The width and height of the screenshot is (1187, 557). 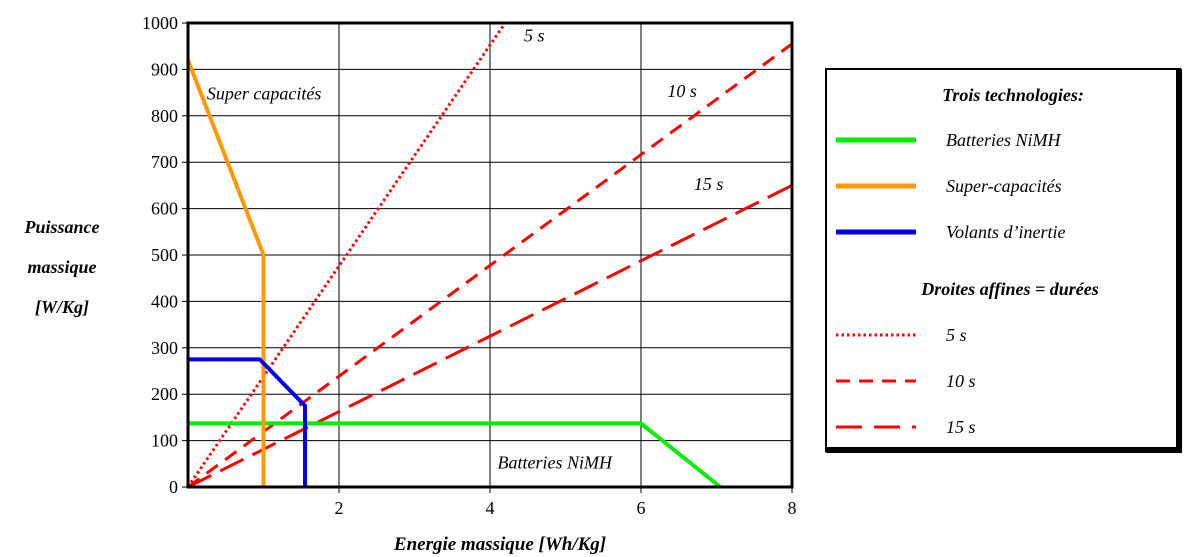 What do you see at coordinates (339, 508) in the screenshot?
I see `x-tick-label: 2` at bounding box center [339, 508].